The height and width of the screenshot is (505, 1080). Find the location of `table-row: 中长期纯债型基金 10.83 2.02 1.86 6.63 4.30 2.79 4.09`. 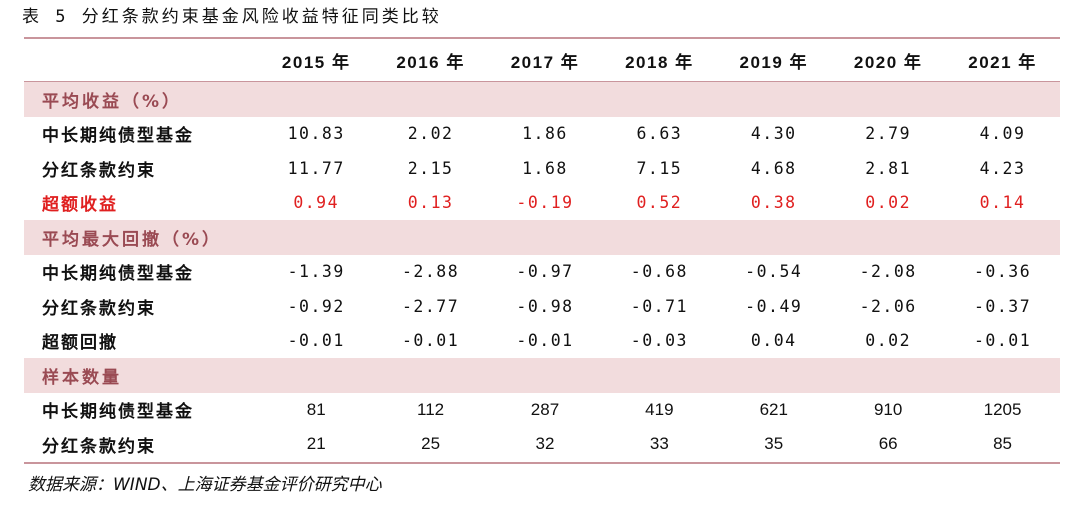

table-row: 中长期纯债型基金 10.83 2.02 1.86 6.63 4.30 2.79 4.09 is located at coordinates (542, 134).